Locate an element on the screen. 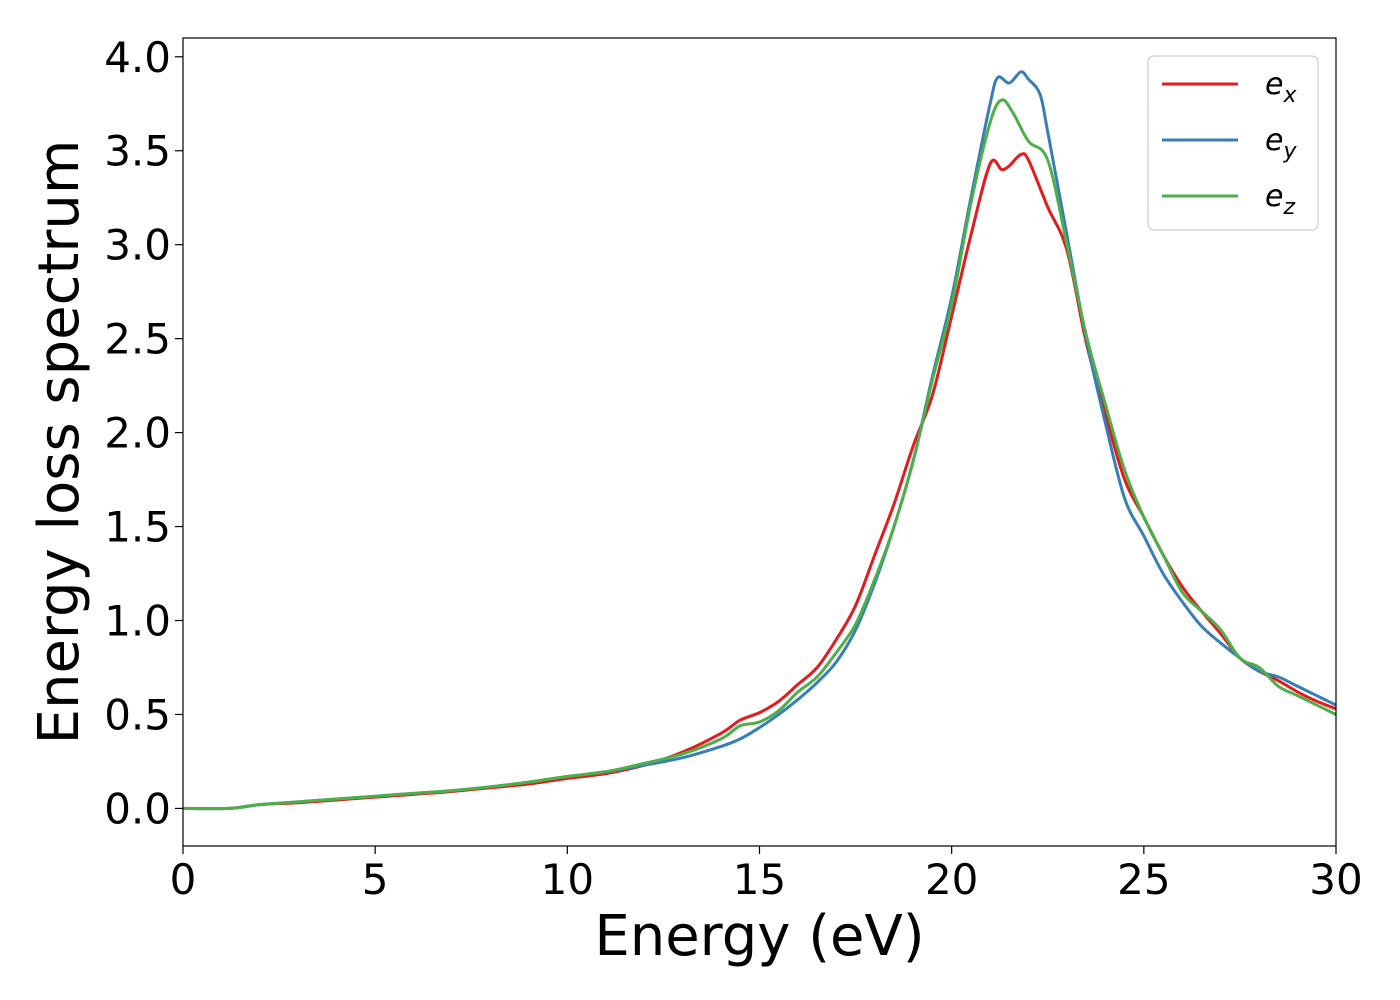 The image size is (1400, 1000). legend-label-ez: ez is located at coordinates (1280, 199).